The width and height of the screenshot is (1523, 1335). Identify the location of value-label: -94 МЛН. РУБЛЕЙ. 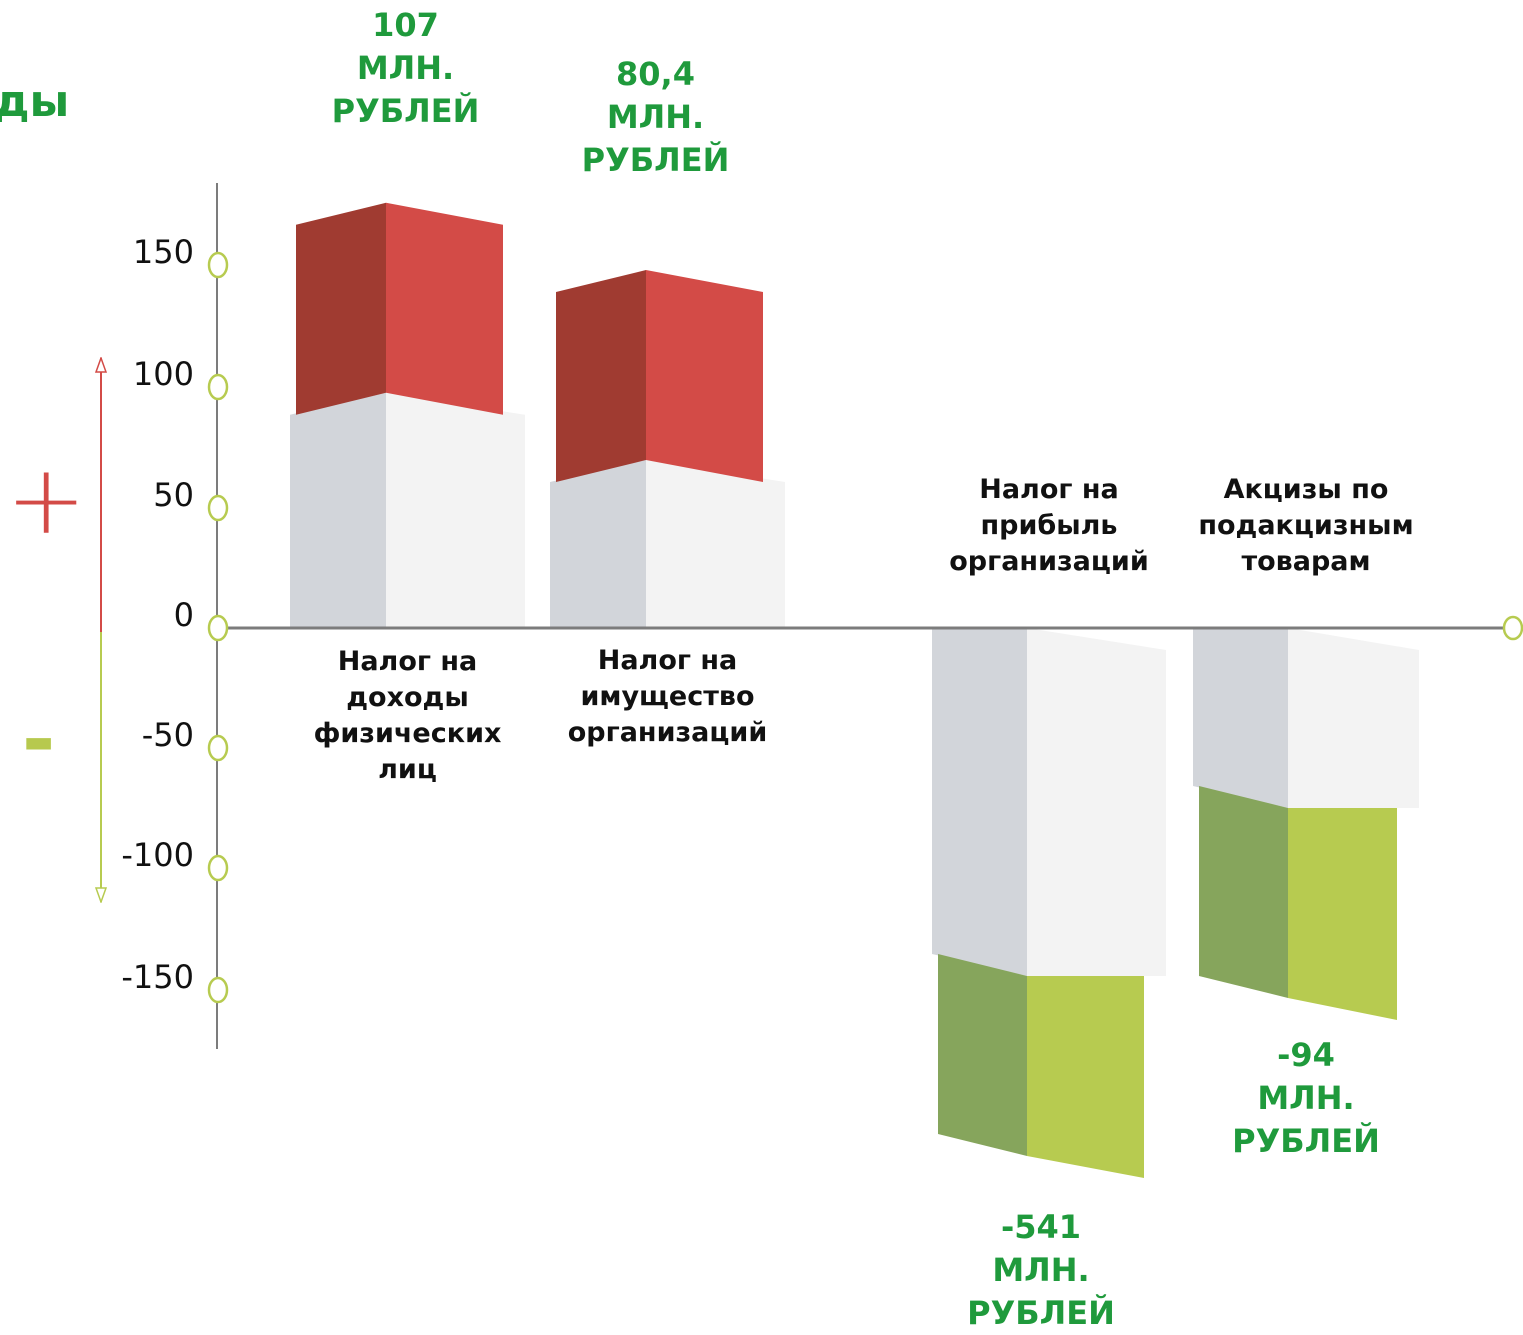
(1306, 1098).